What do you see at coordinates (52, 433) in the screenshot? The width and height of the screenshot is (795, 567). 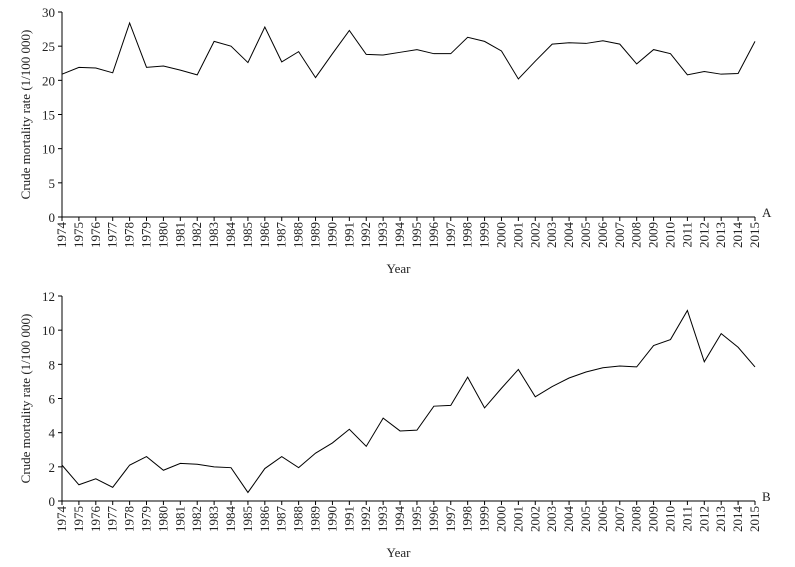 I see `y-tick-label: 4` at bounding box center [52, 433].